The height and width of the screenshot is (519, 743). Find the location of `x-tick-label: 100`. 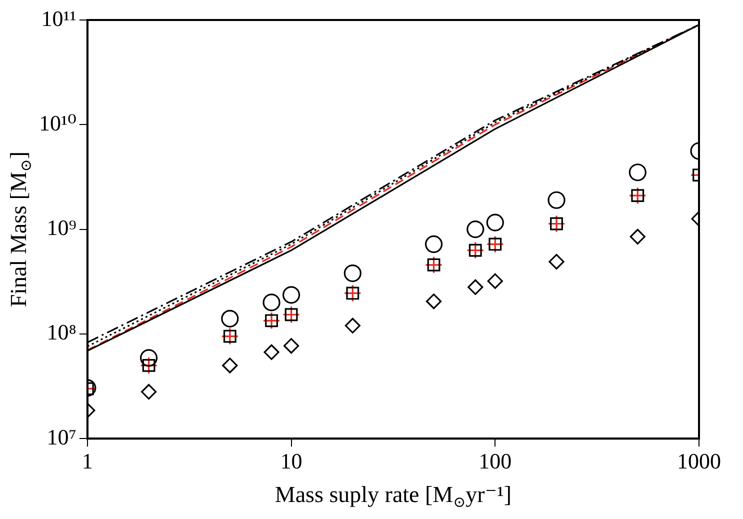

x-tick-label: 100 is located at coordinates (495, 461).